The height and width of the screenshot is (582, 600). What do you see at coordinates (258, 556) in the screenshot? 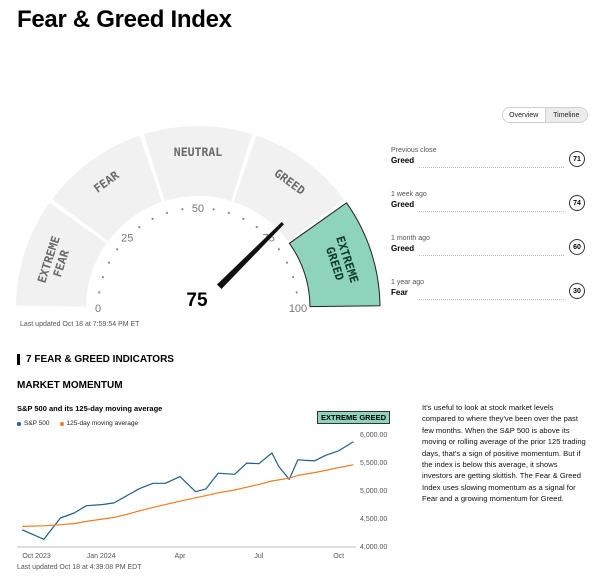
I see `x-tick-label: Jul` at bounding box center [258, 556].